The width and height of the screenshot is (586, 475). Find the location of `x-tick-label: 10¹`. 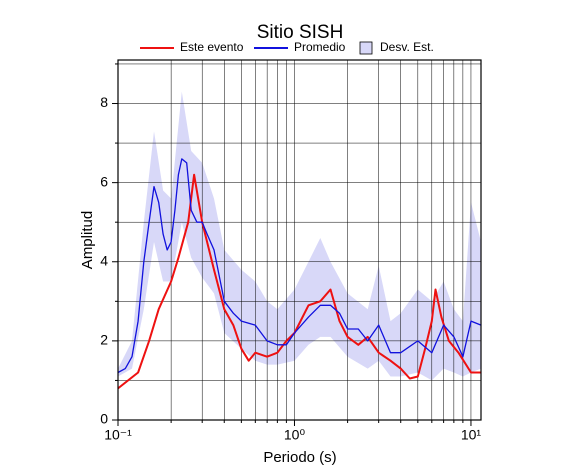

x-tick-label: 10¹ is located at coordinates (471, 435).